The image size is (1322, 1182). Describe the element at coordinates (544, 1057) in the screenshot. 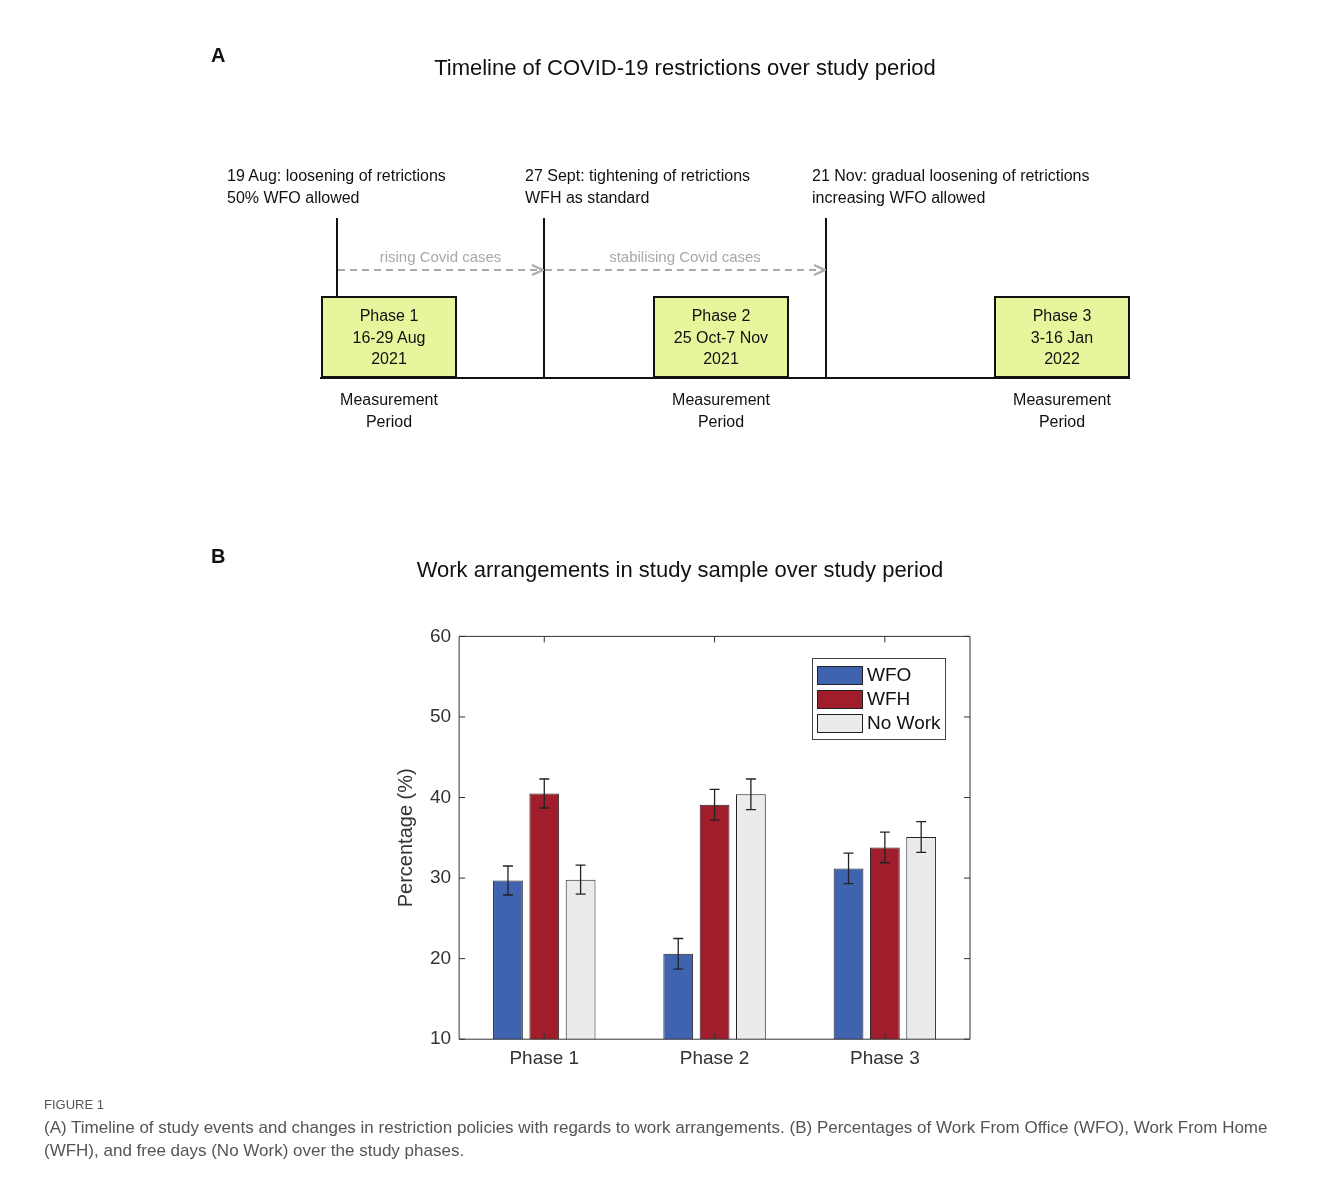

I see `x-tick-label: Phase 1` at that location.